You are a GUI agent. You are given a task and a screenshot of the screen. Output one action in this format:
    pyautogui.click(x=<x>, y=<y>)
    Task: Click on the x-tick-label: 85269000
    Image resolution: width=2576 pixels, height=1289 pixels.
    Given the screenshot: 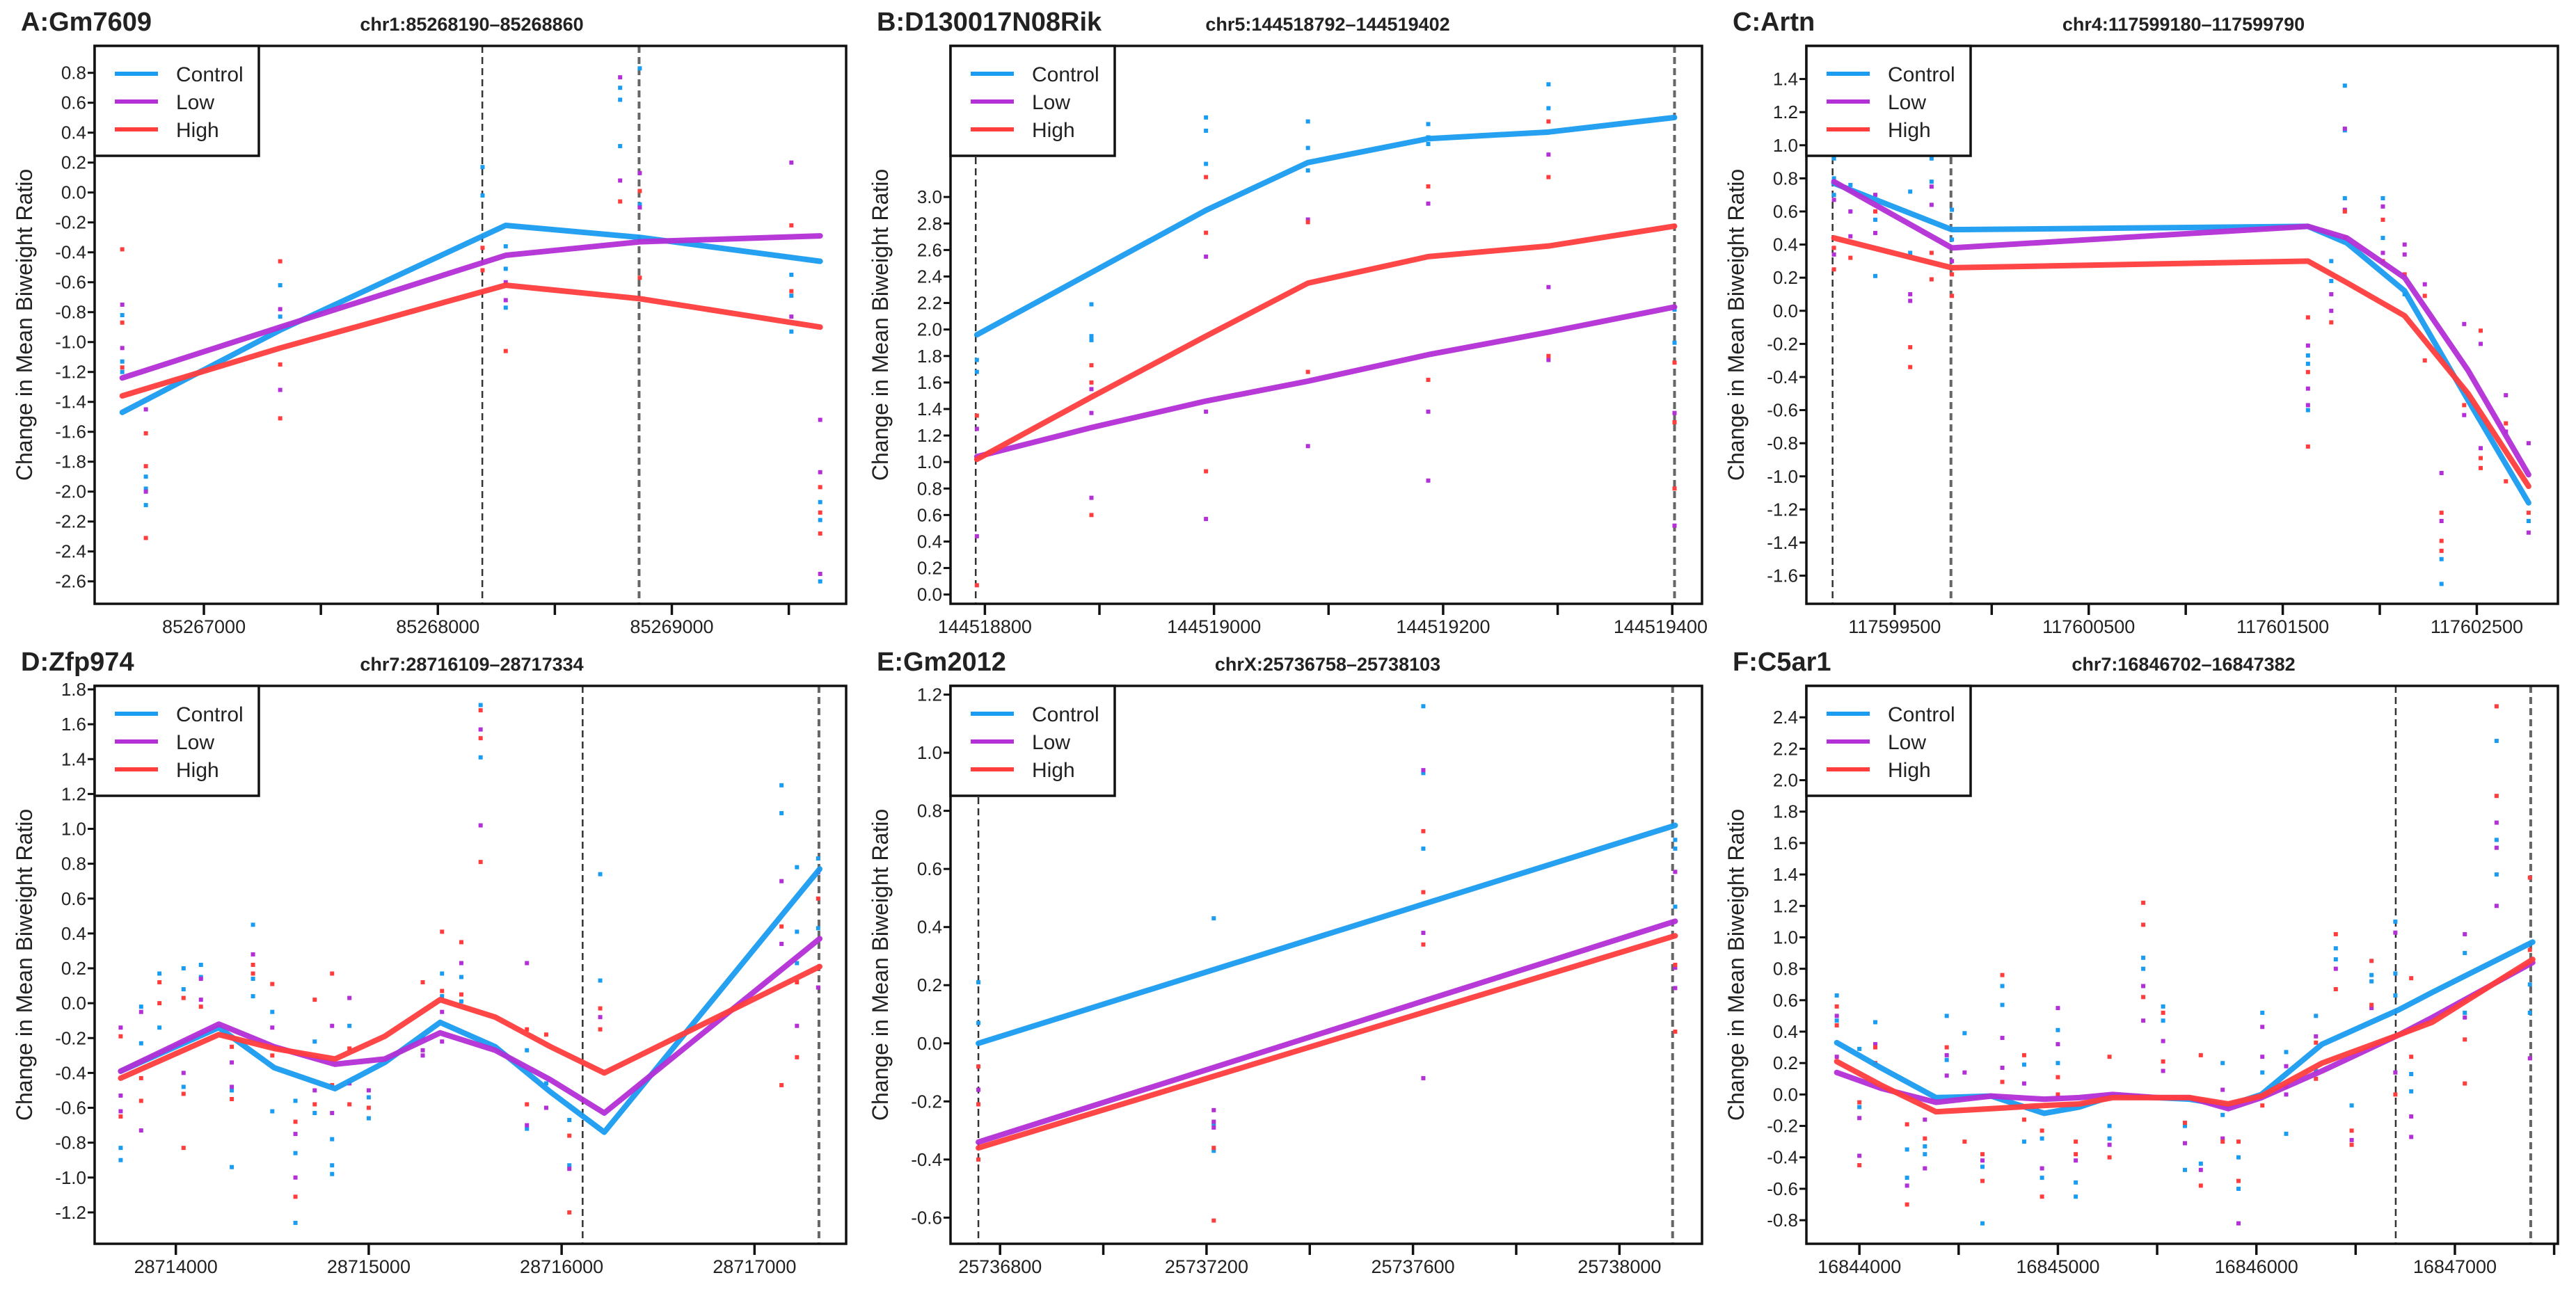 What is the action you would take?
    pyautogui.click(x=671, y=626)
    